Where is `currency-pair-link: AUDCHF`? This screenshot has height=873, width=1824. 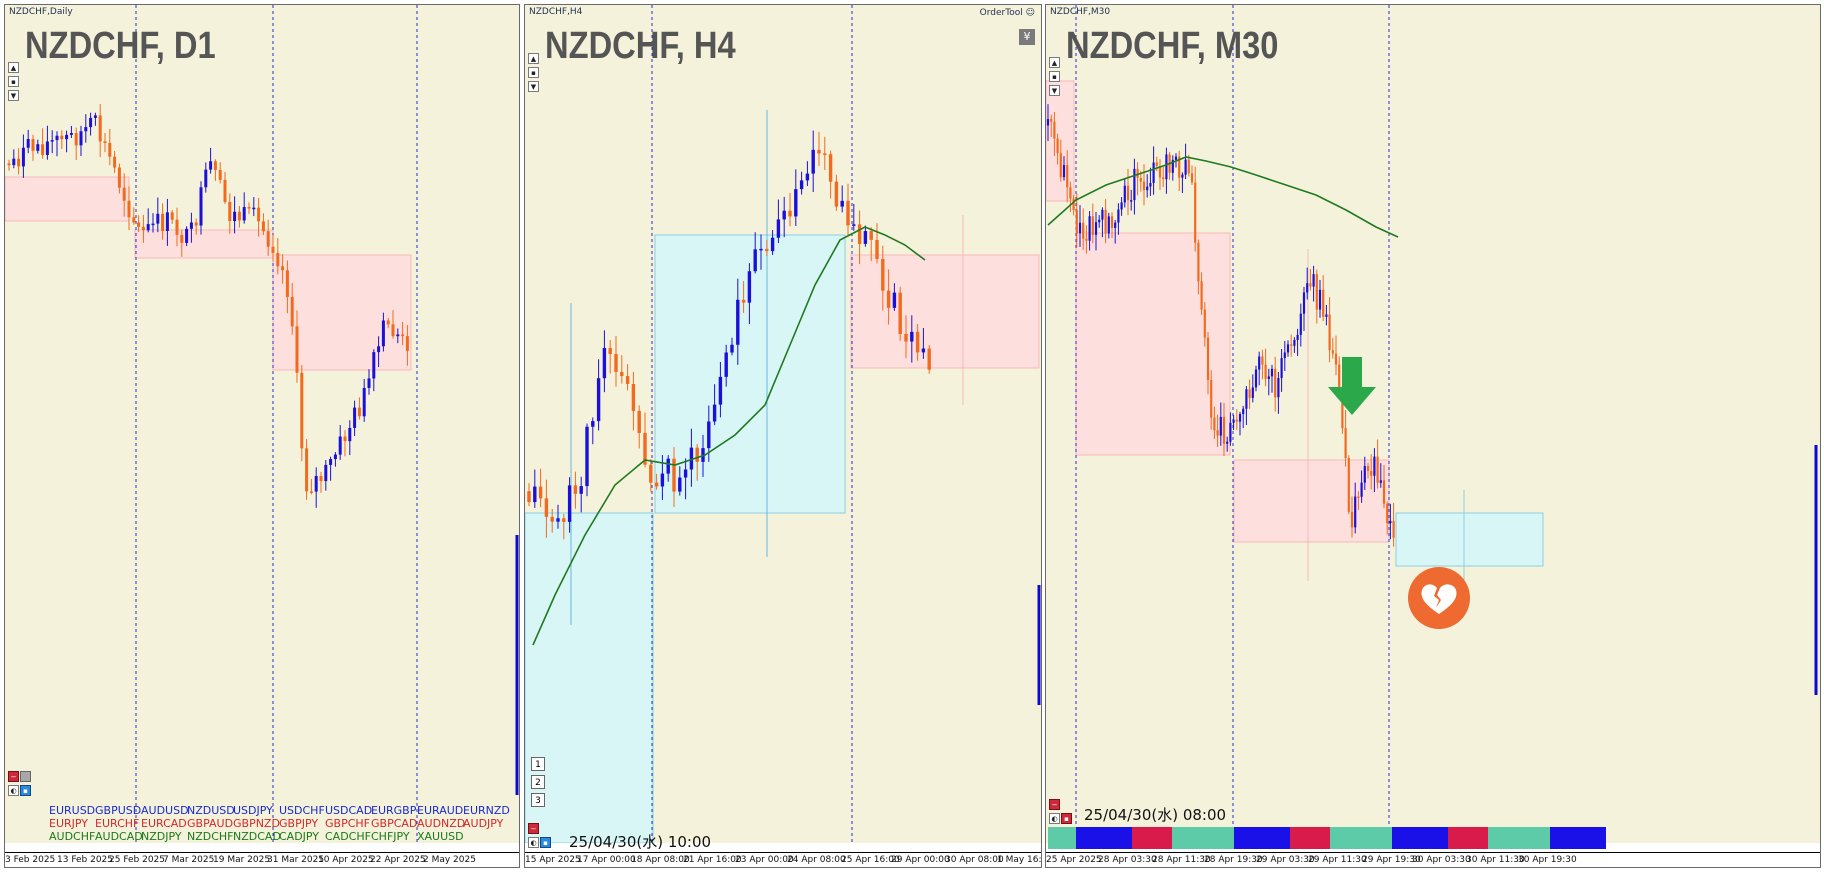 currency-pair-link: AUDCHF is located at coordinates (72, 836).